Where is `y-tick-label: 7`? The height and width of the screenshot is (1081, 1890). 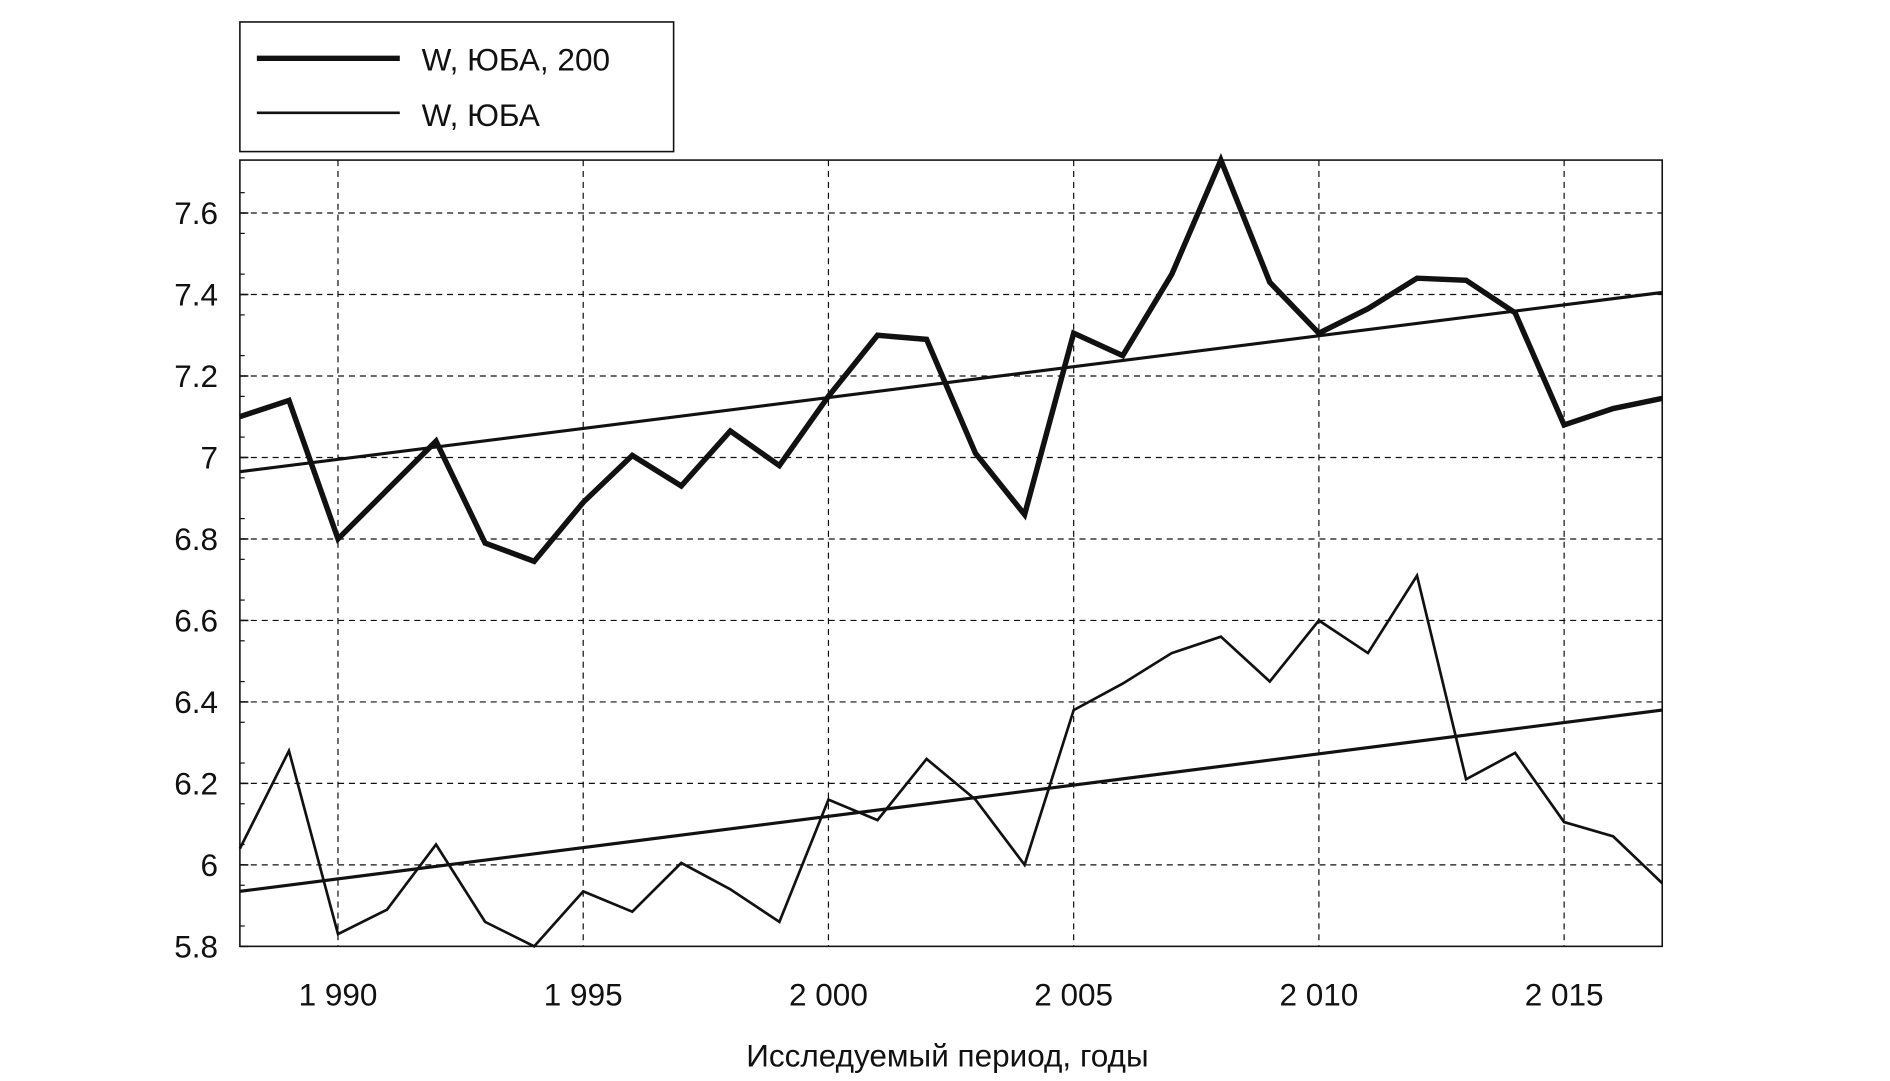 y-tick-label: 7 is located at coordinates (210, 457).